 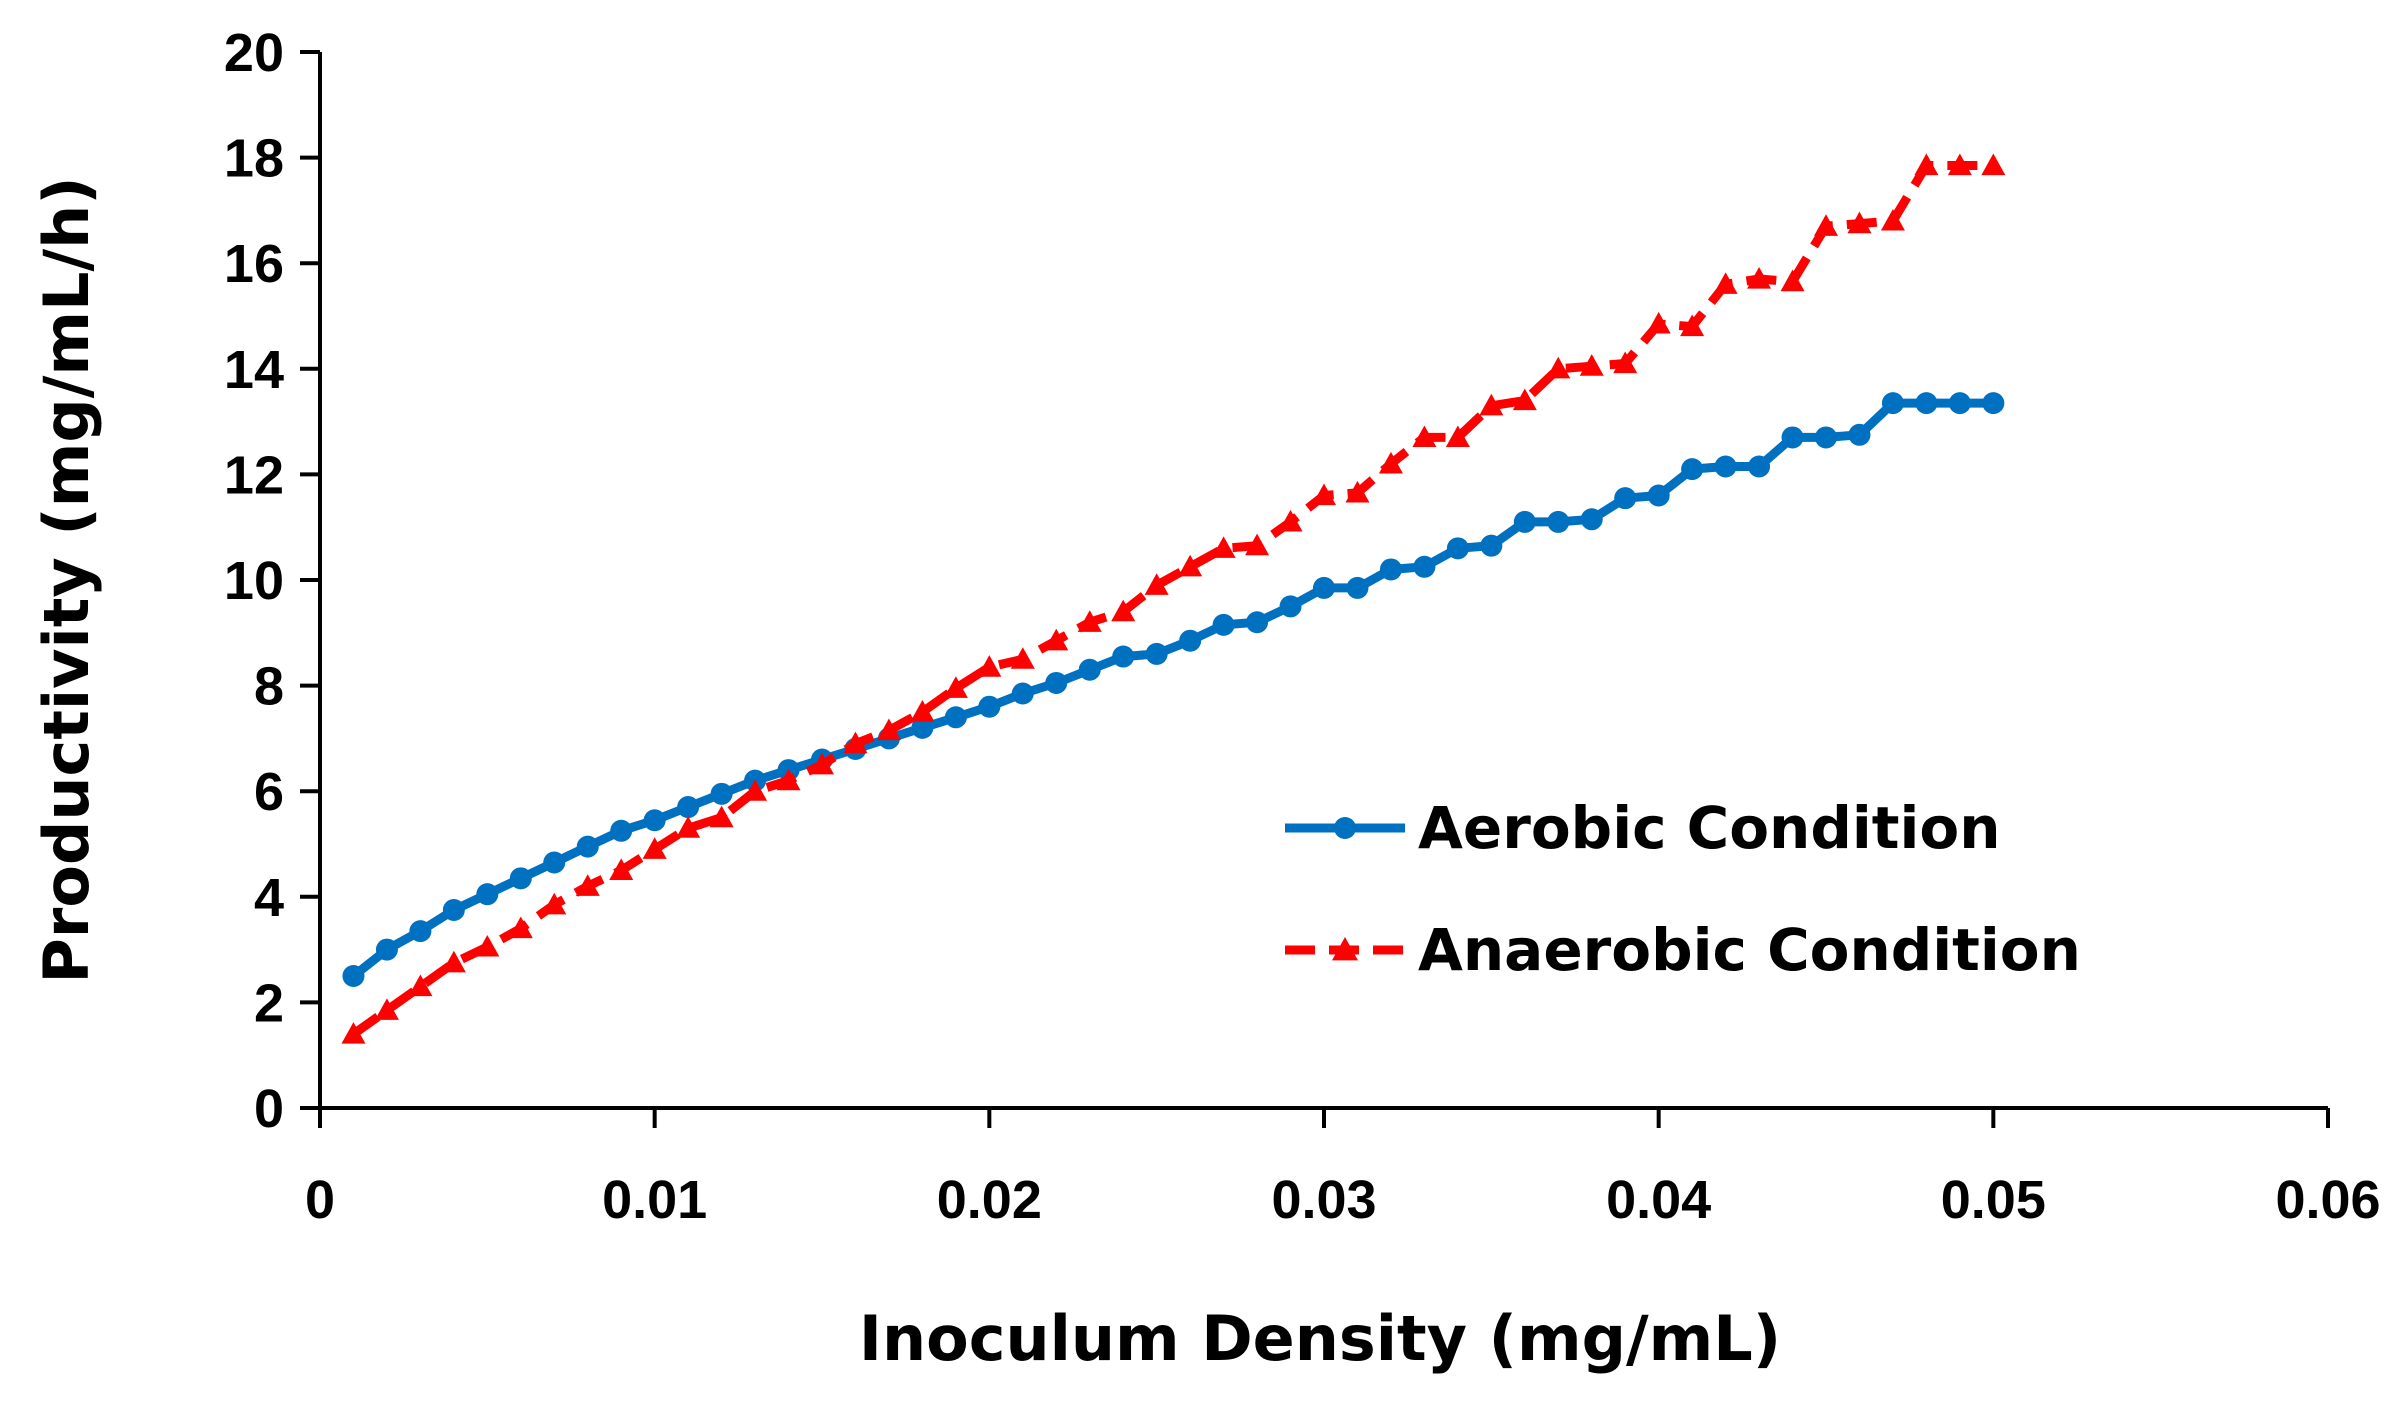 What do you see at coordinates (254, 370) in the screenshot?
I see `y-tick-label: 14` at bounding box center [254, 370].